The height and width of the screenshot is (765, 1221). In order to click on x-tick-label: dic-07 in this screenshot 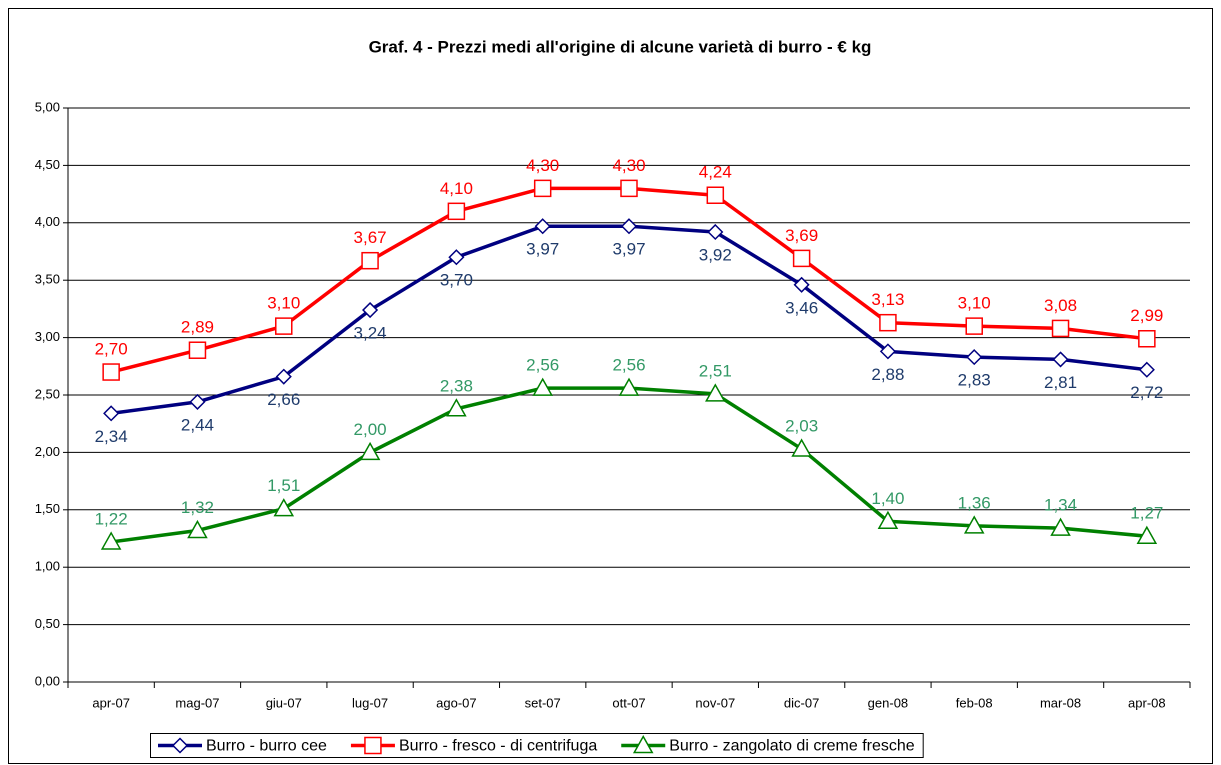, I will do `click(801, 702)`.